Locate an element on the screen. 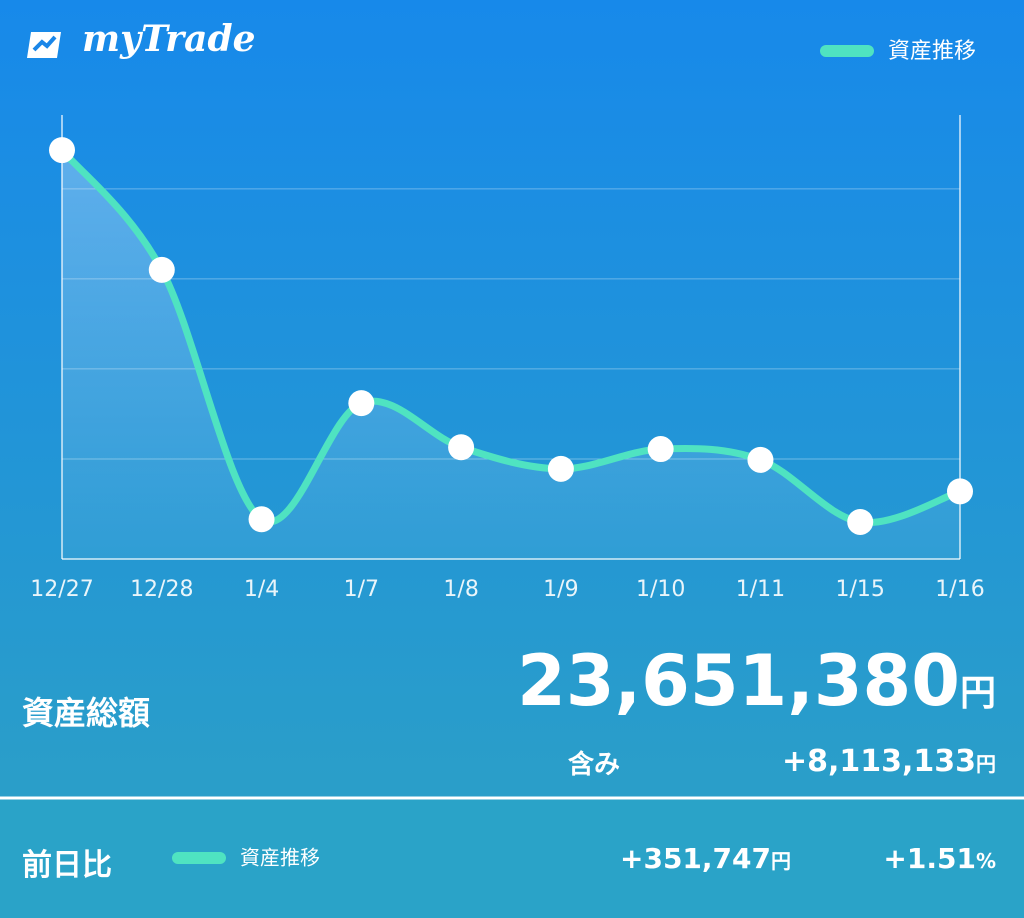  unit: % is located at coordinates (985, 861).